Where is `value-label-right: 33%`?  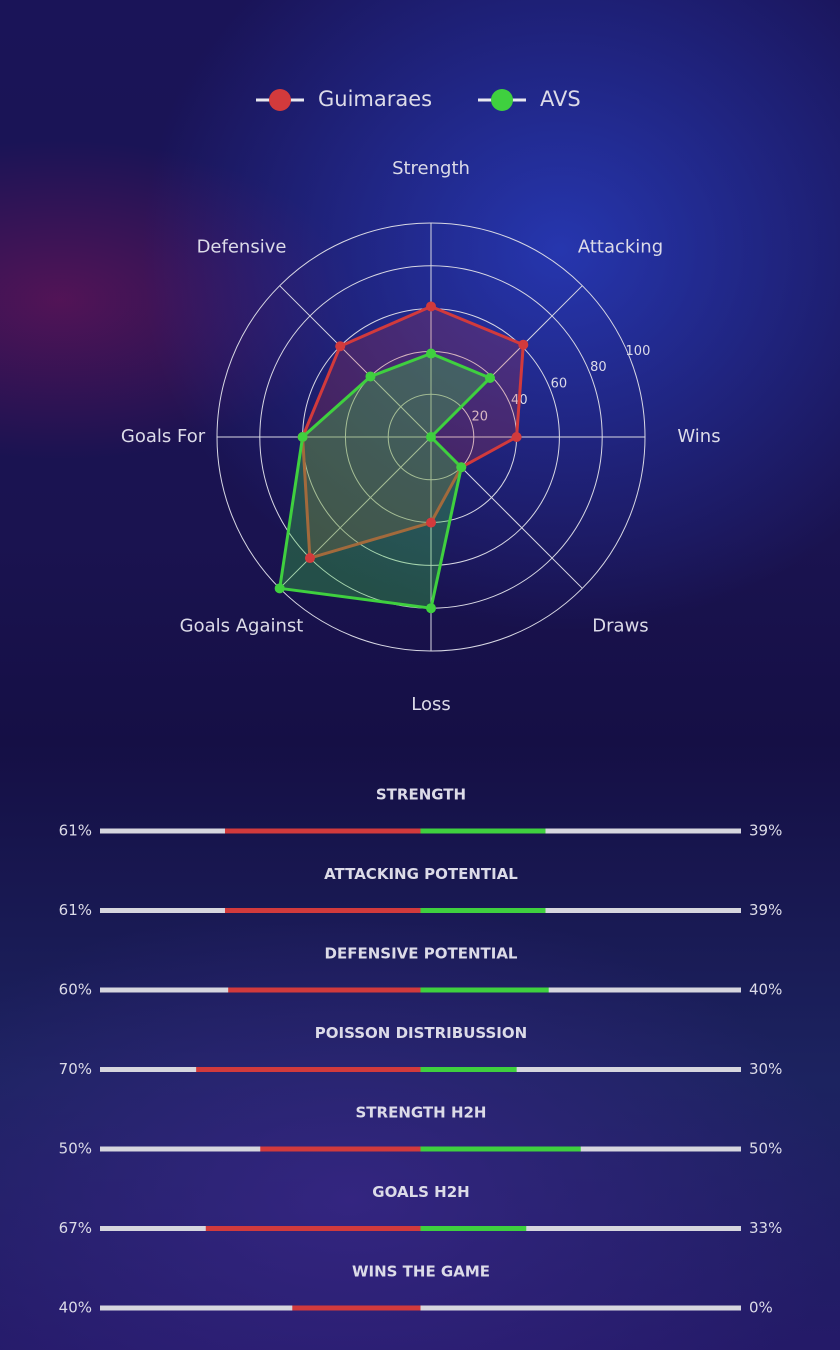
value-label-right: 33% is located at coordinates (765, 1228).